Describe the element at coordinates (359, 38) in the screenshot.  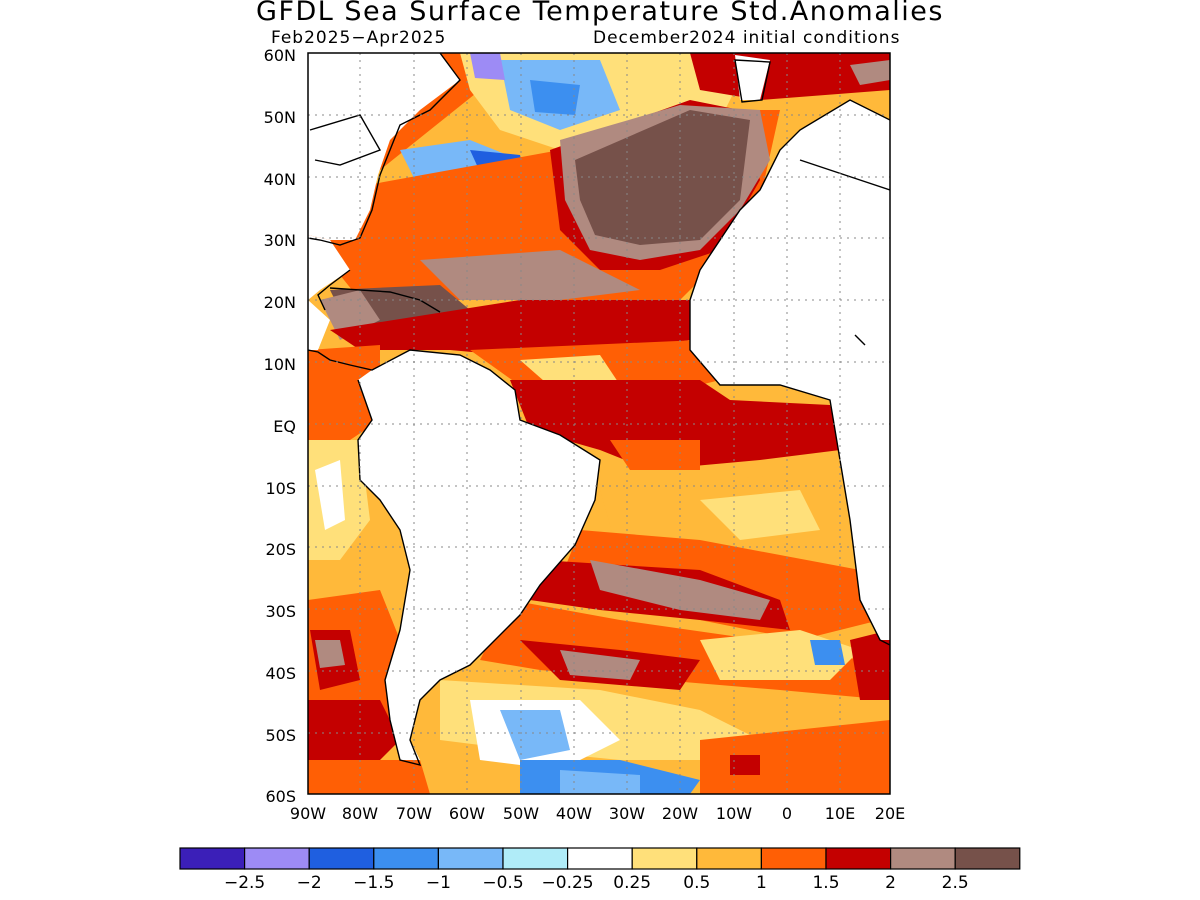
I see `forecast-period: Feb2025−Apr2025` at that location.